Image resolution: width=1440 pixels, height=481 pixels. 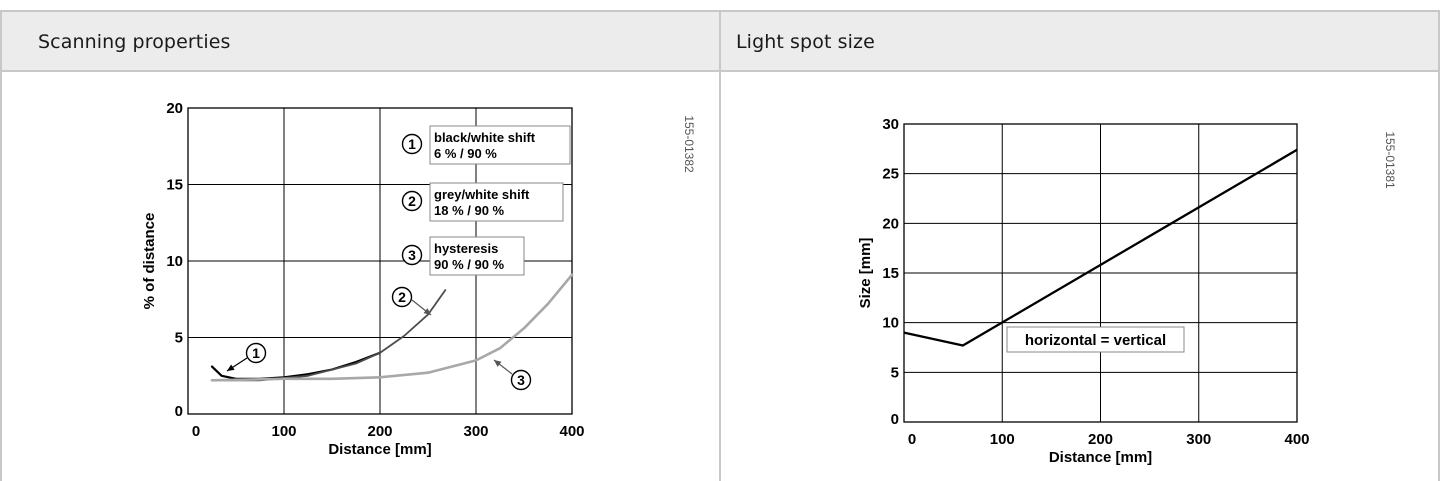 I want to click on y-tick-label: 25, so click(x=890, y=174).